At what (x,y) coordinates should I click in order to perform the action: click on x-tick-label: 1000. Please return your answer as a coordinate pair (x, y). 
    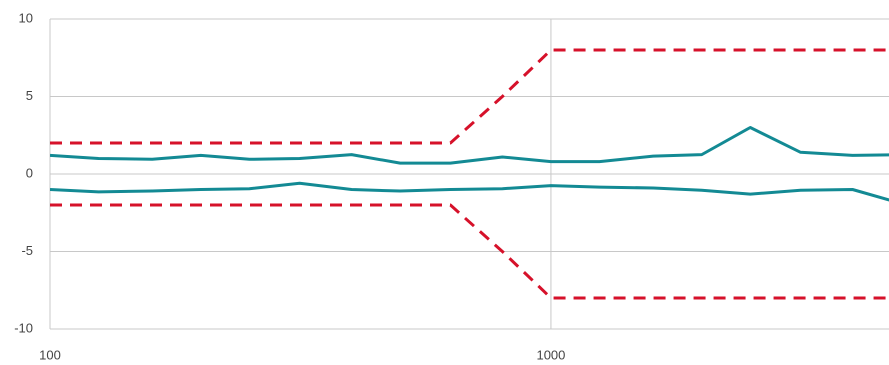
    Looking at the image, I should click on (550, 354).